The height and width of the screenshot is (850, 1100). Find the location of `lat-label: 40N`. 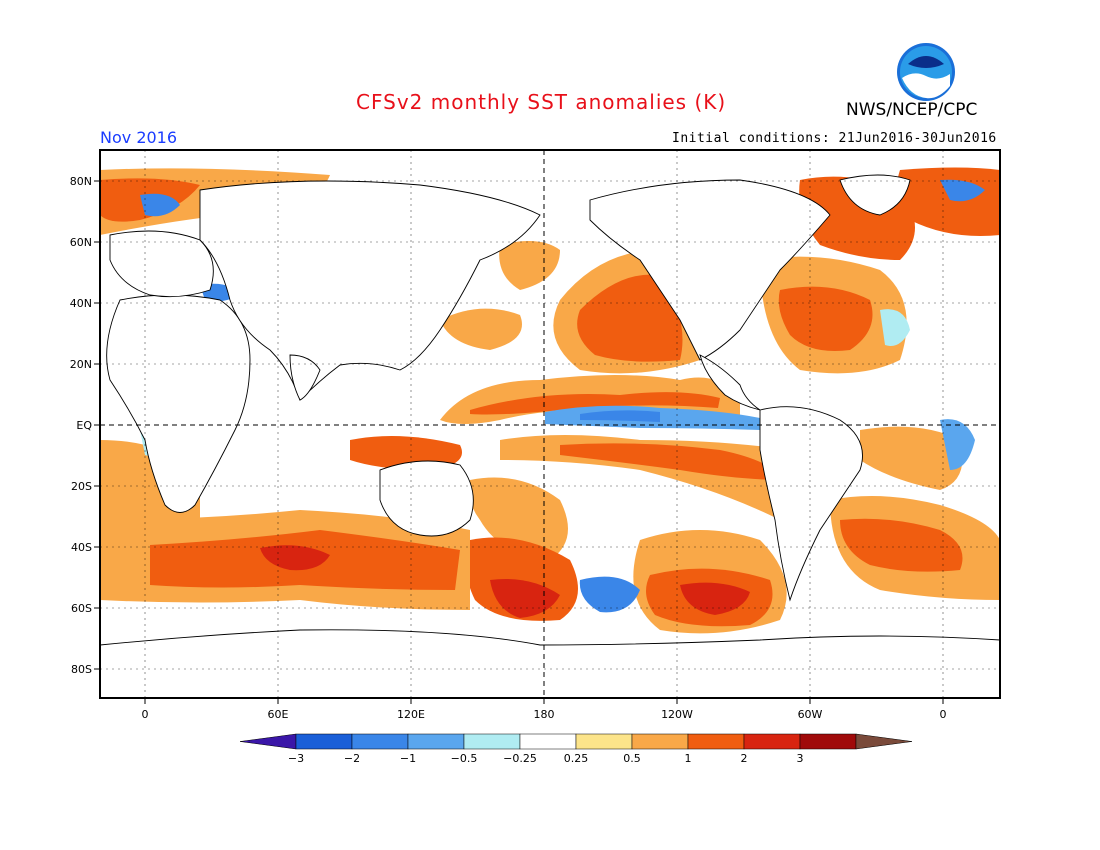

lat-label: 40N is located at coordinates (81, 303).